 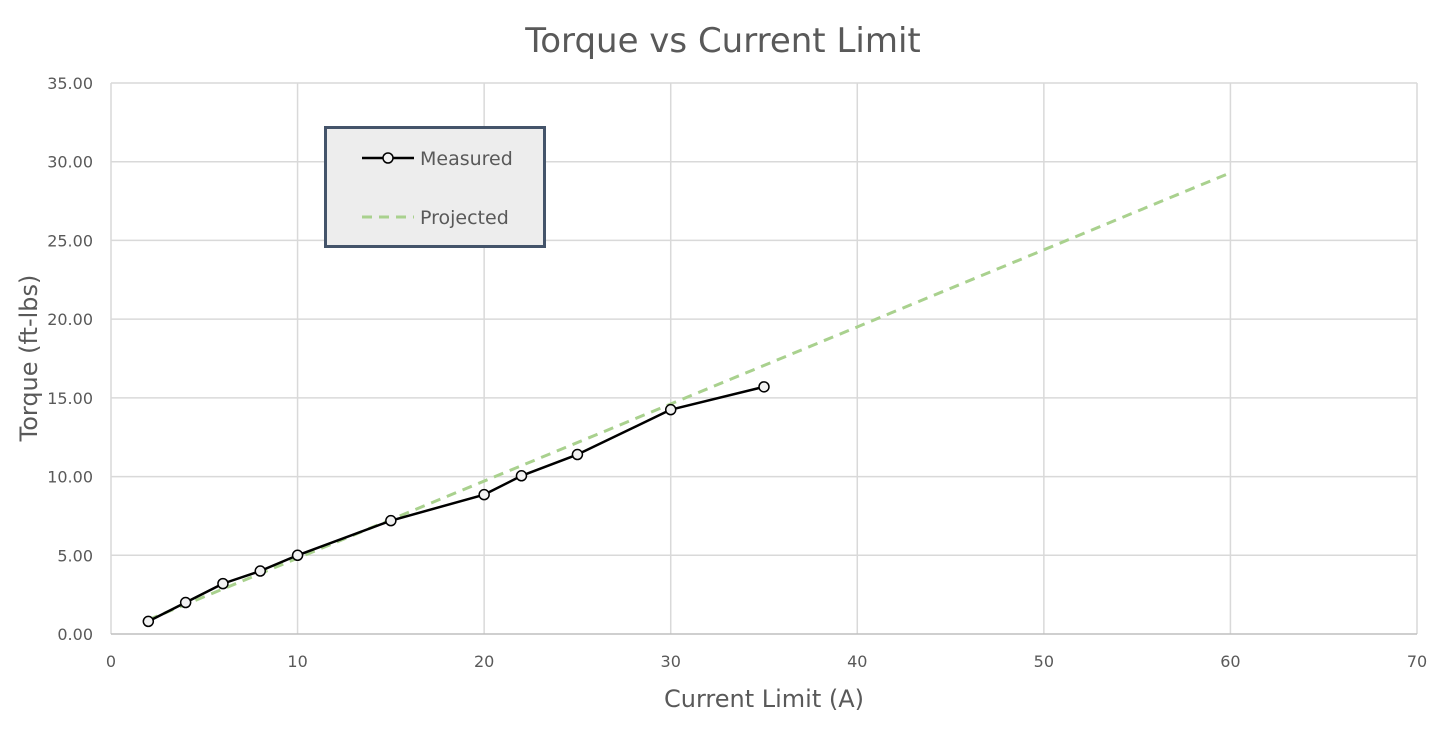 What do you see at coordinates (484, 661) in the screenshot?
I see `x-tick-label: 20` at bounding box center [484, 661].